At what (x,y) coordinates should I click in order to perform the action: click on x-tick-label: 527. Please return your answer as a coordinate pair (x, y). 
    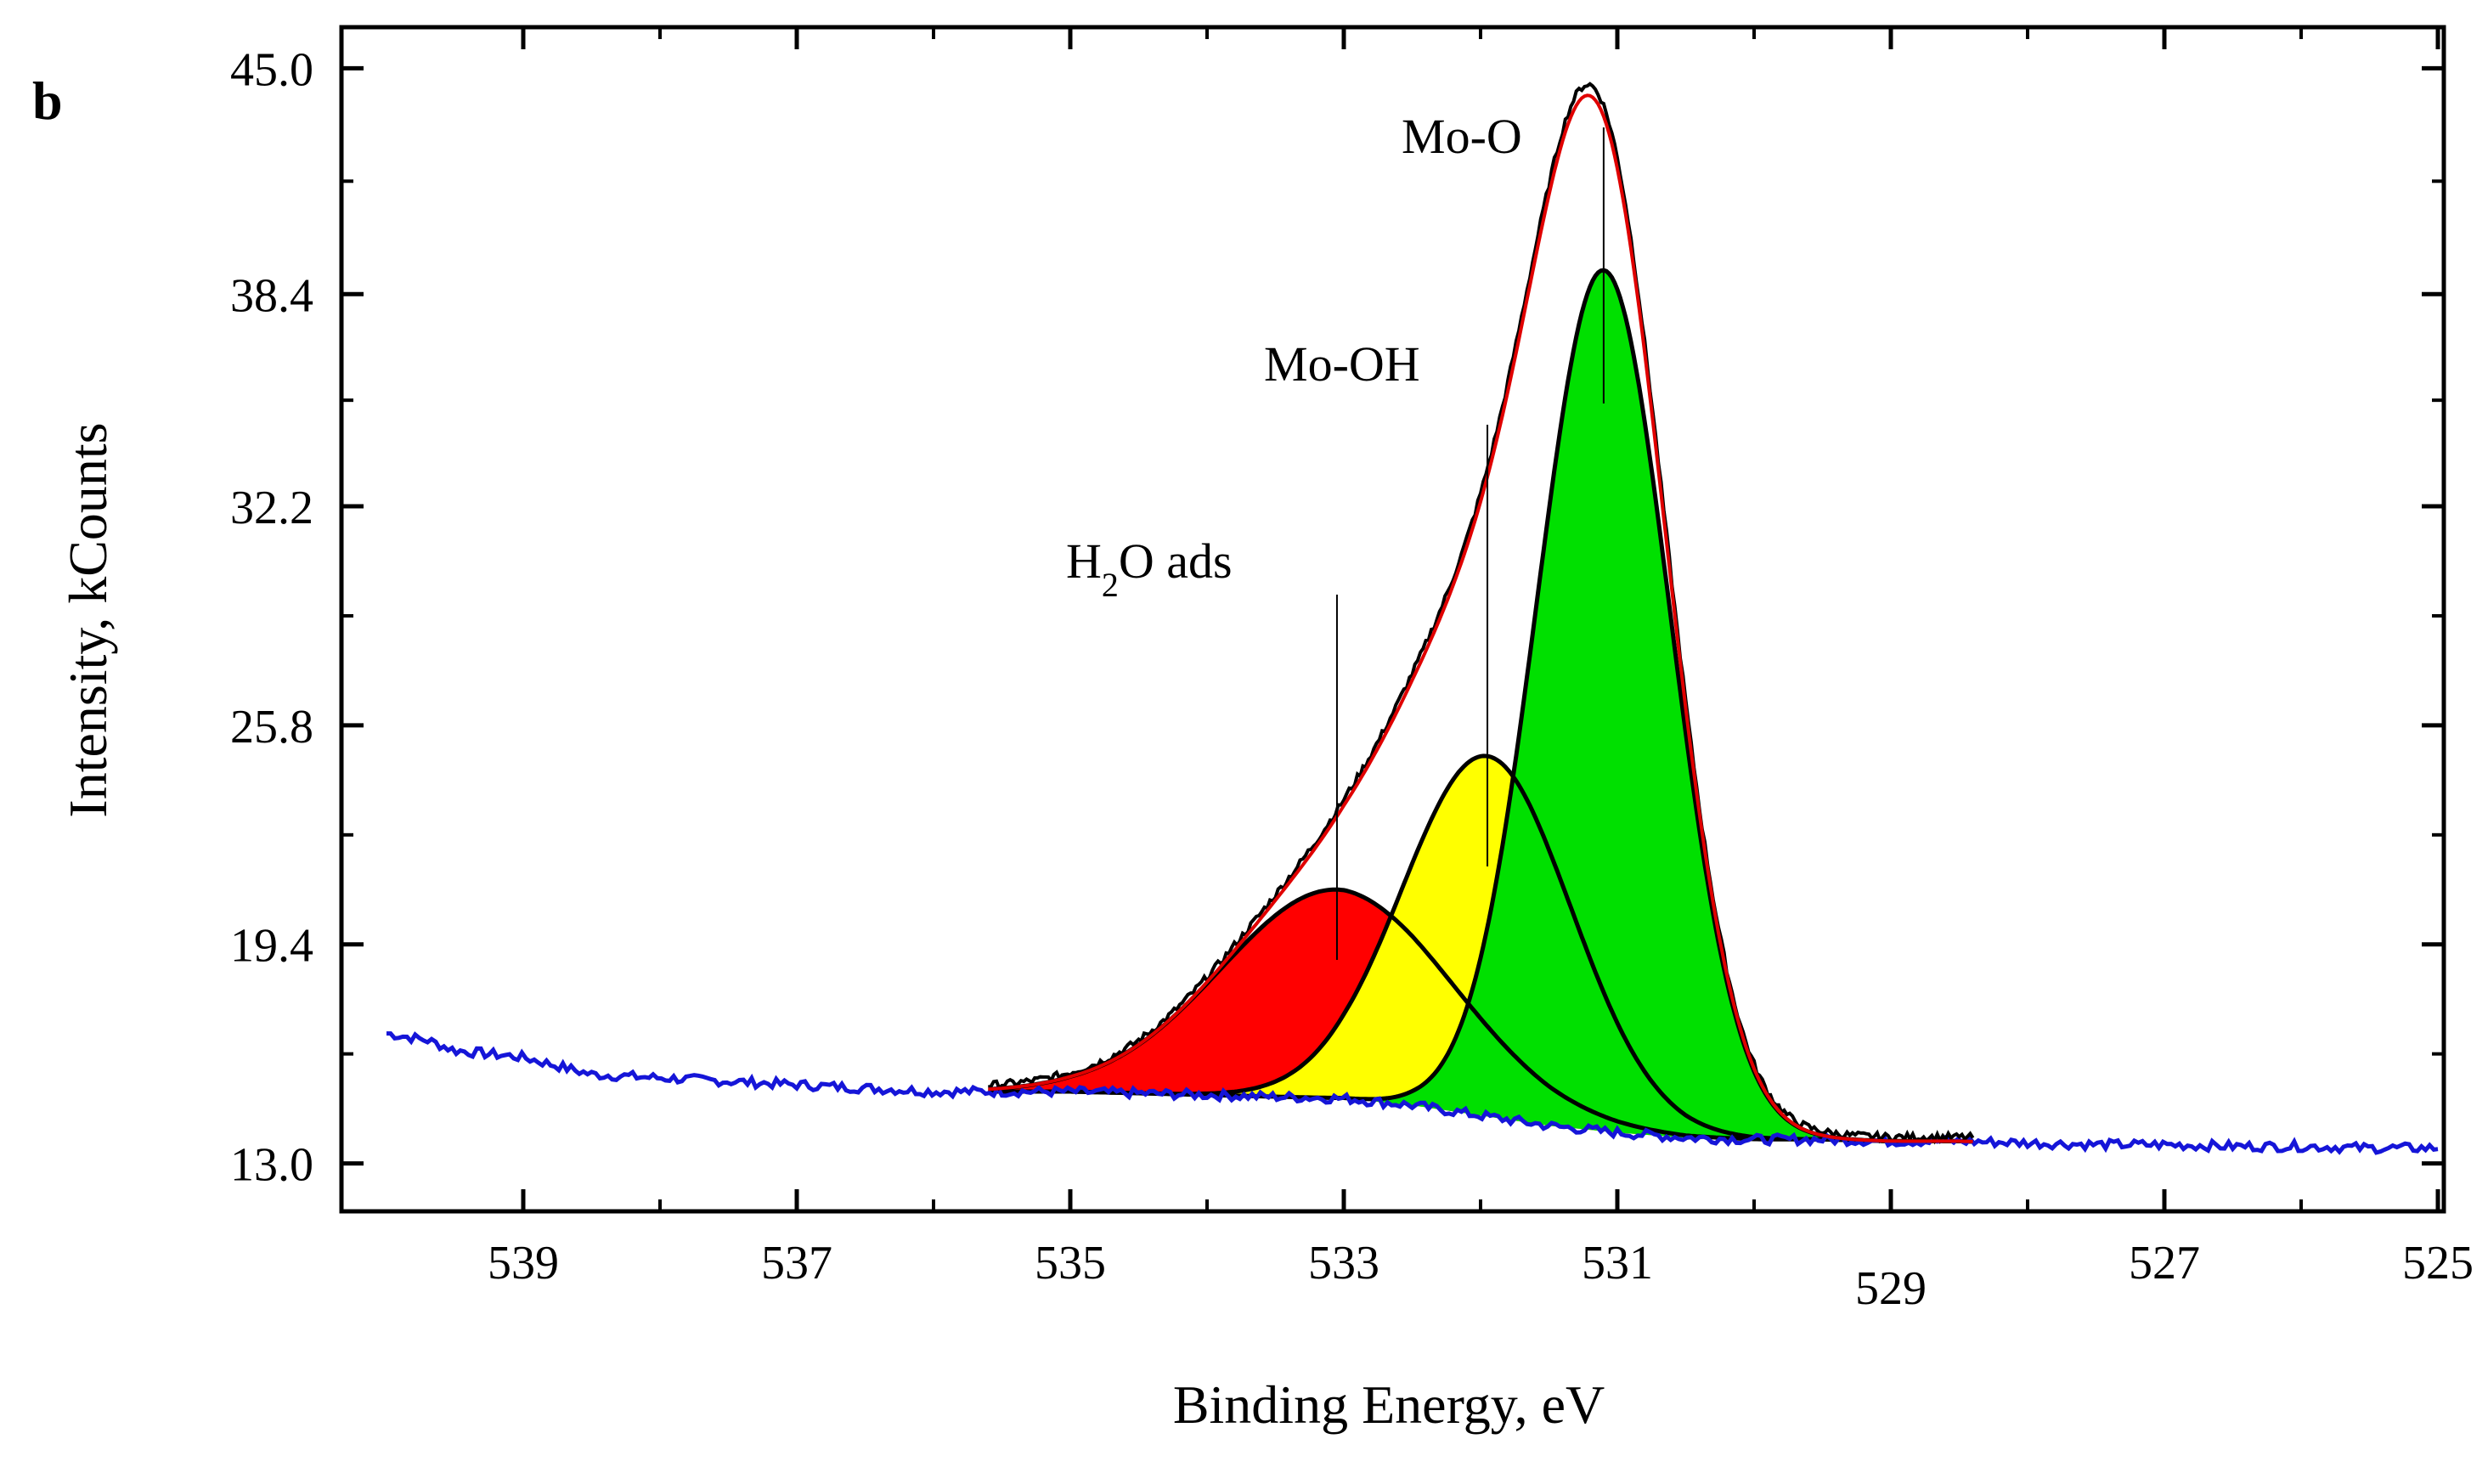
    Looking at the image, I should click on (2164, 1263).